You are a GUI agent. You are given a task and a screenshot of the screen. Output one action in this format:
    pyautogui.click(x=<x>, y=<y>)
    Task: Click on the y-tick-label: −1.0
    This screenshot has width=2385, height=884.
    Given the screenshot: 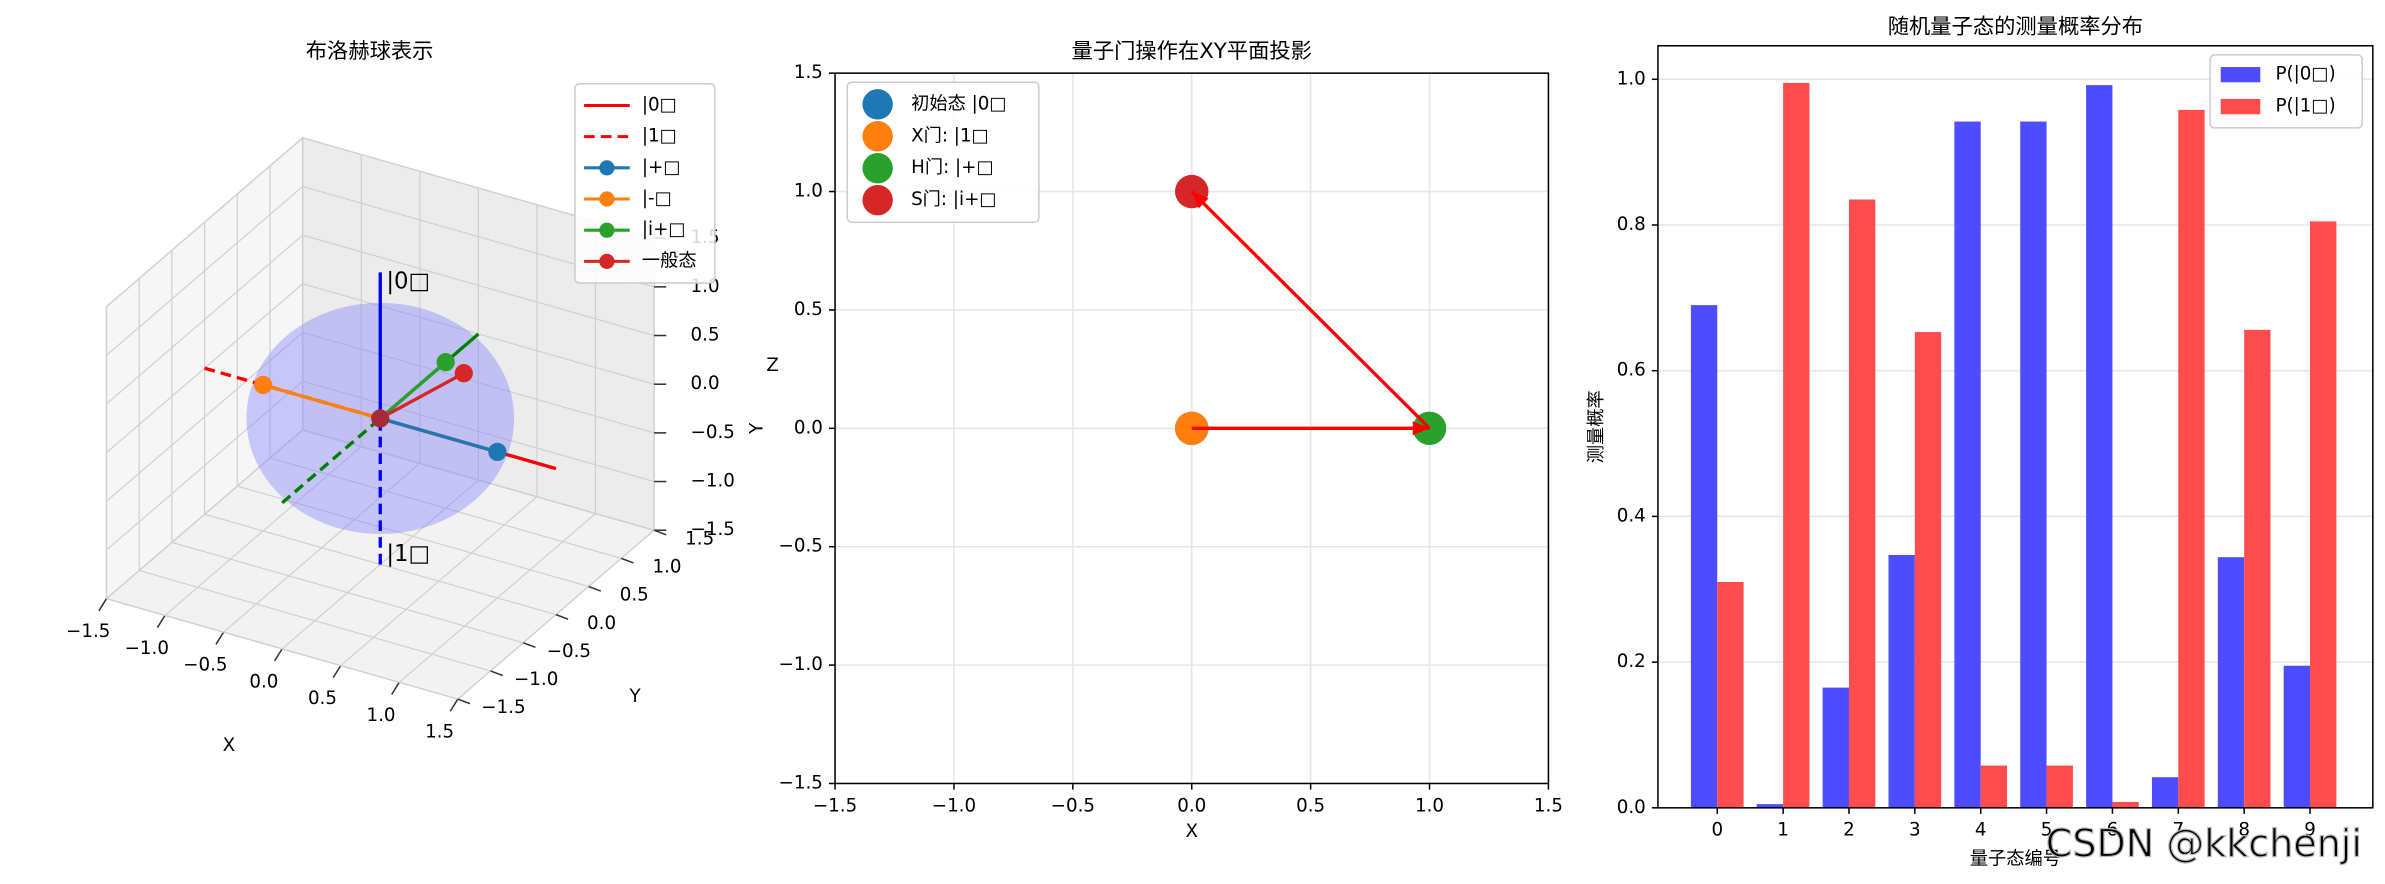 What is the action you would take?
    pyautogui.click(x=536, y=679)
    